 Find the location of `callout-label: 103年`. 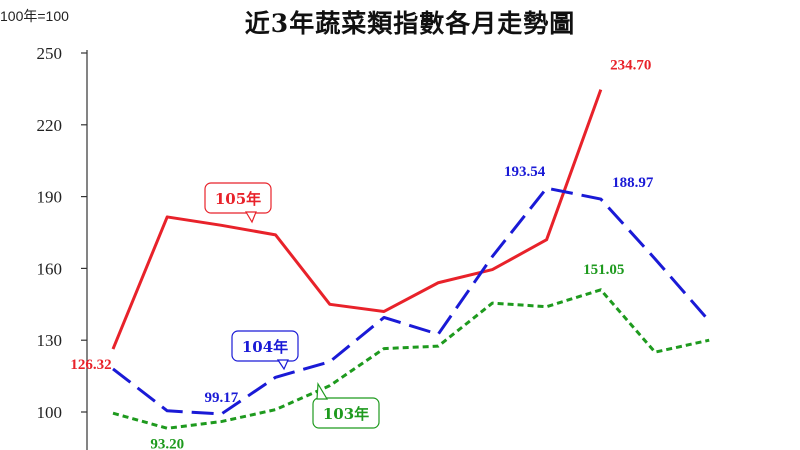

callout-label: 103年 is located at coordinates (346, 414).